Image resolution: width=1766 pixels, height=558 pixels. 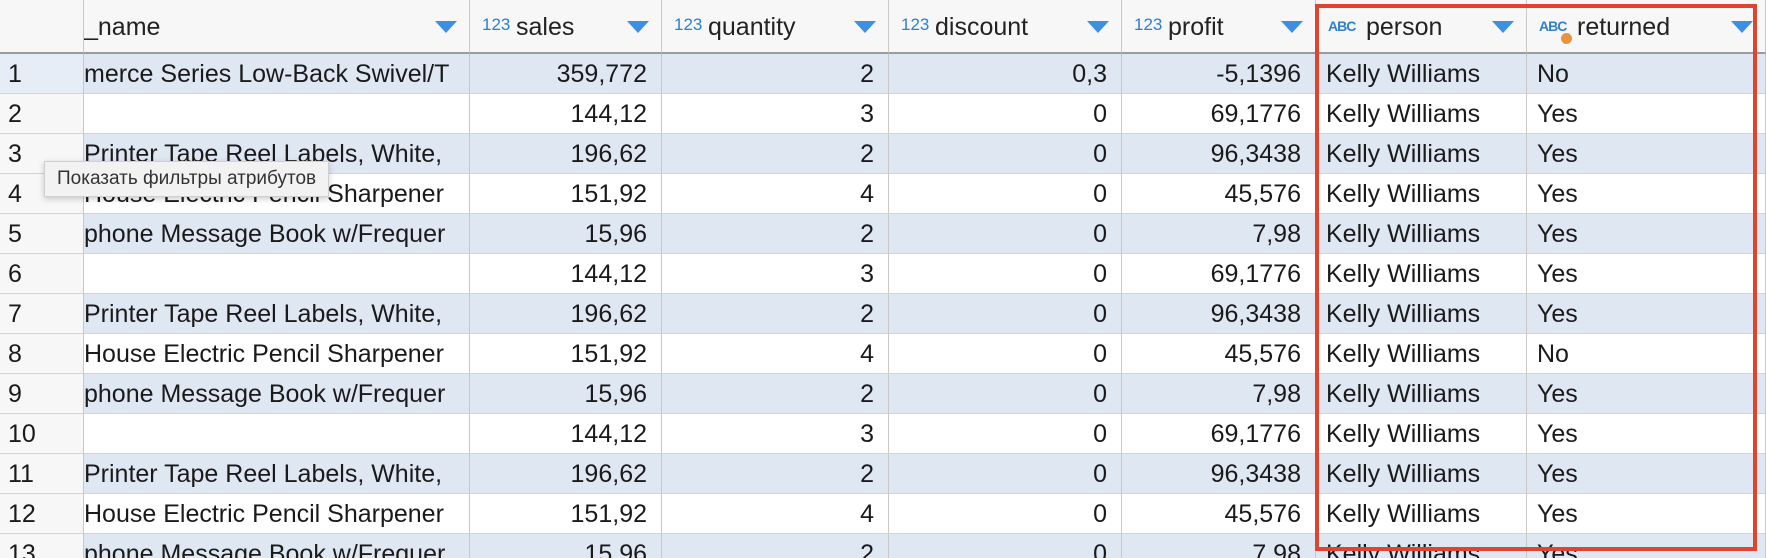 I want to click on column-header-product-name: _name, so click(x=277, y=27).